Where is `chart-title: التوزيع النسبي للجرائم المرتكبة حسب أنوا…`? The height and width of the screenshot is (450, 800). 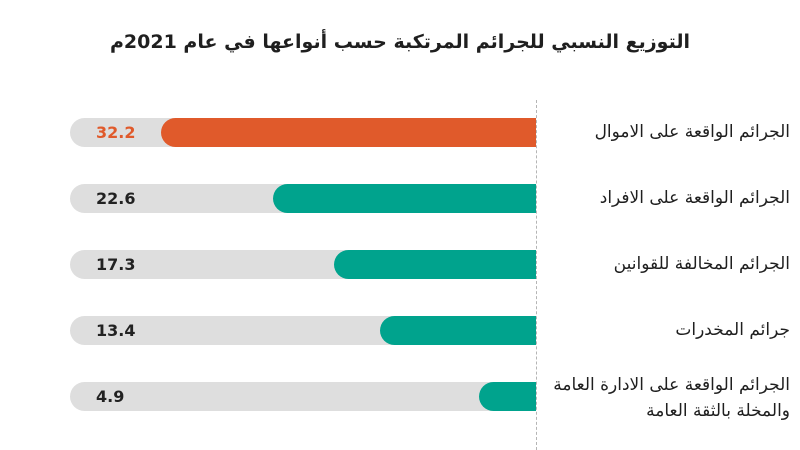 chart-title: التوزيع النسبي للجرائم المرتكبة حسب أنوا… is located at coordinates (399, 42).